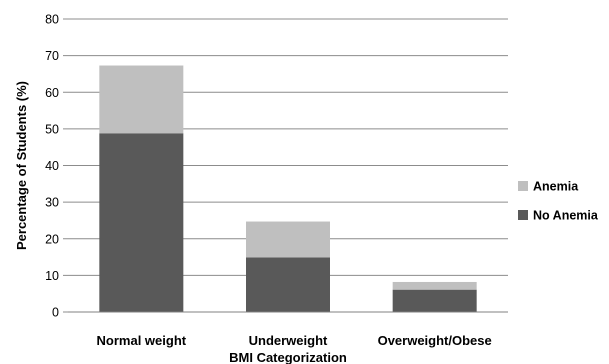 This screenshot has height=364, width=609. I want to click on y-tick-labels: 0 10 20 30 40 50 60 70 80, so click(52, 166).